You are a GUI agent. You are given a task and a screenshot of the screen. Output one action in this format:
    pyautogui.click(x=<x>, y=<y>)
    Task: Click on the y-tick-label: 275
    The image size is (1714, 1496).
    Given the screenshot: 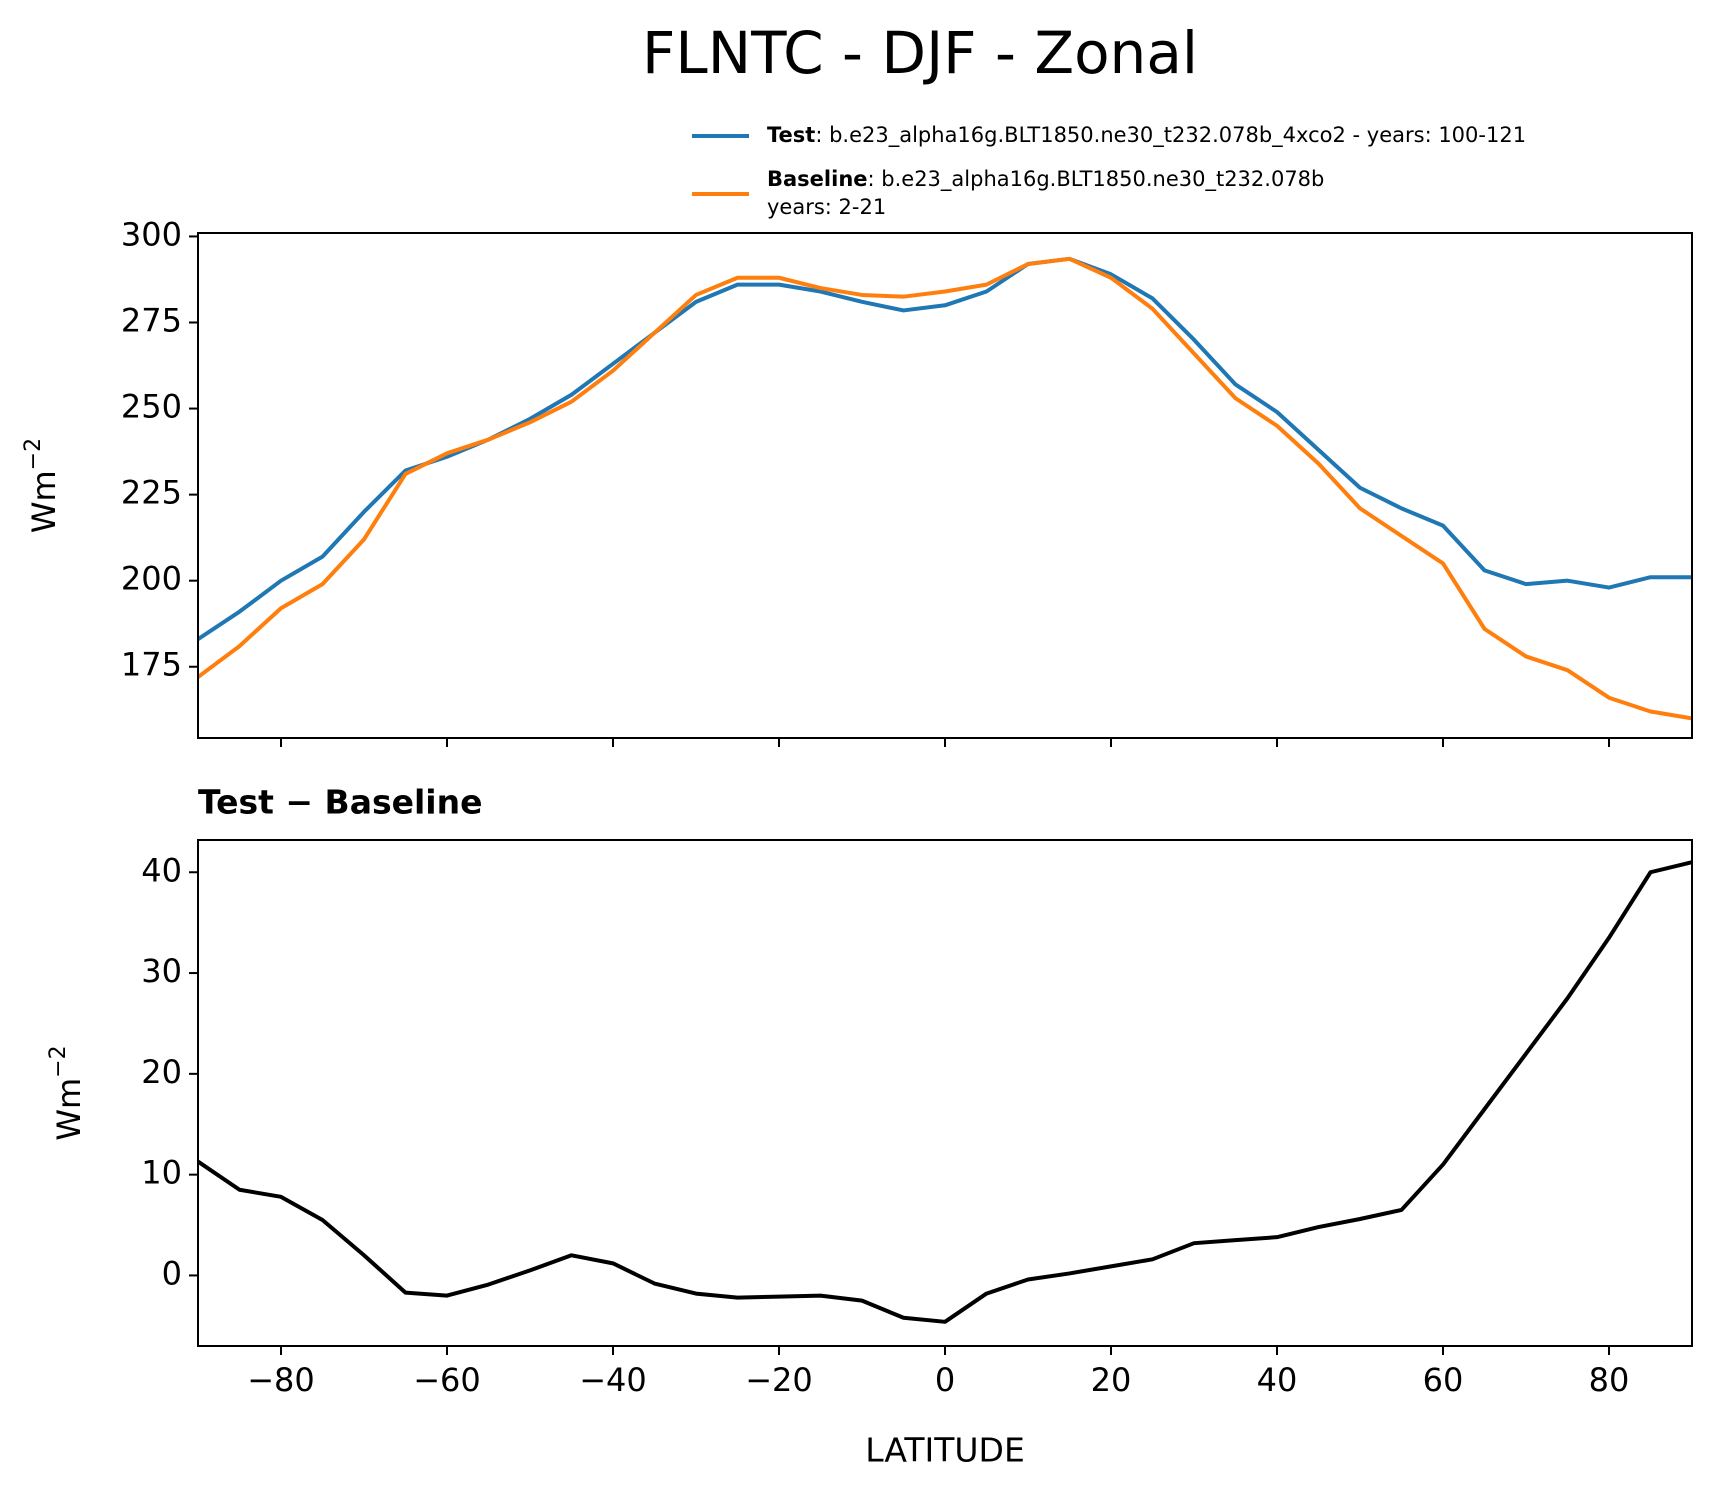 What is the action you would take?
    pyautogui.click(x=151, y=321)
    